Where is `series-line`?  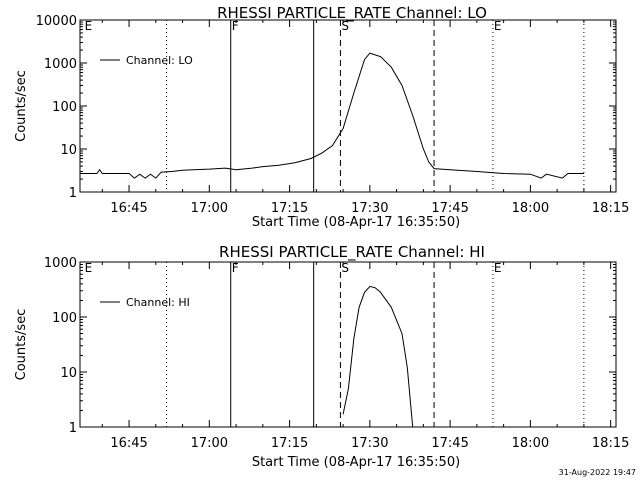
series-line is located at coordinates (378, 356).